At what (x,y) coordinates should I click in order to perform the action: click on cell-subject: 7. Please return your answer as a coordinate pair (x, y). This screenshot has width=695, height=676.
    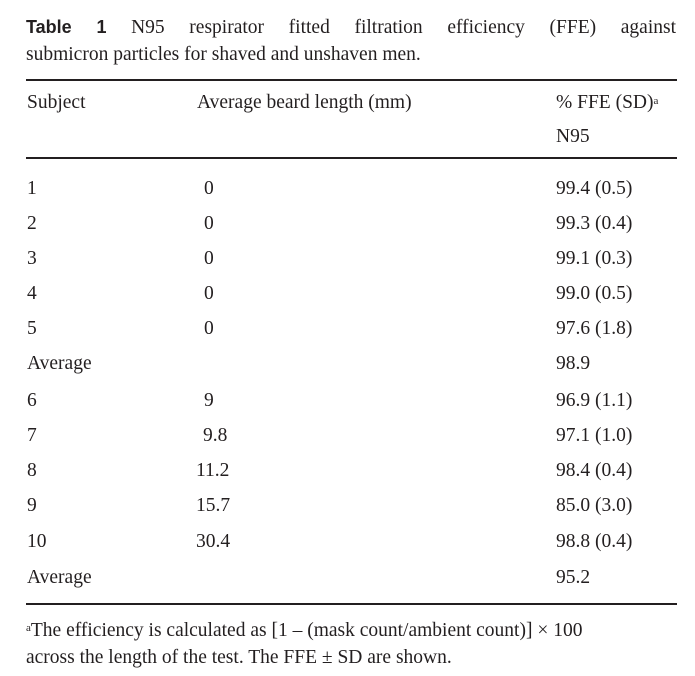
    Looking at the image, I should click on (32, 435).